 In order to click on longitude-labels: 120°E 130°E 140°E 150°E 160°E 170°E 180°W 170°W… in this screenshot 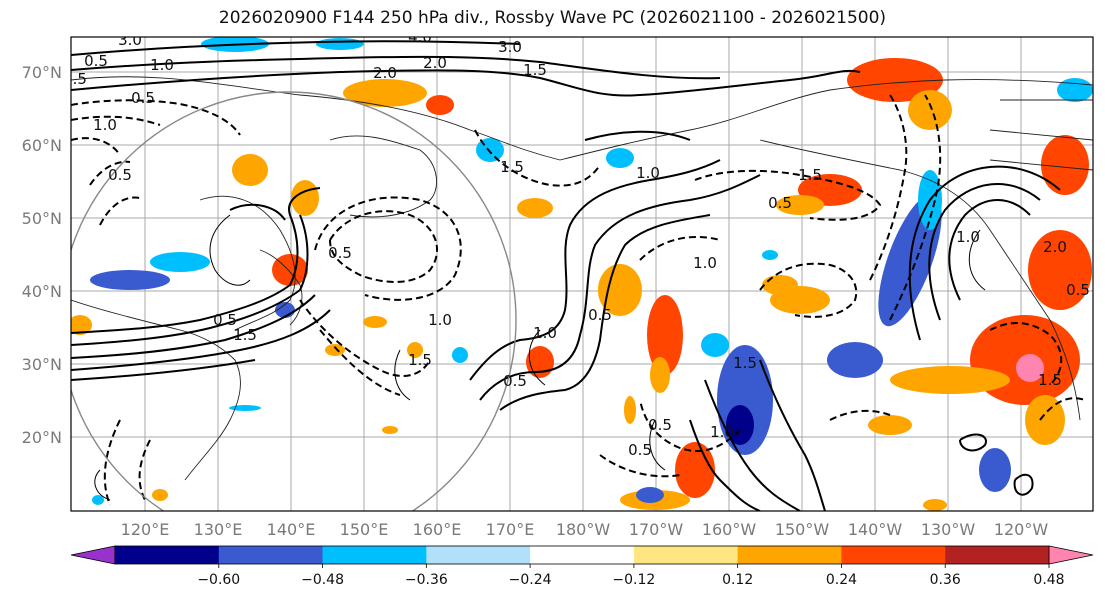, I will do `click(585, 529)`.